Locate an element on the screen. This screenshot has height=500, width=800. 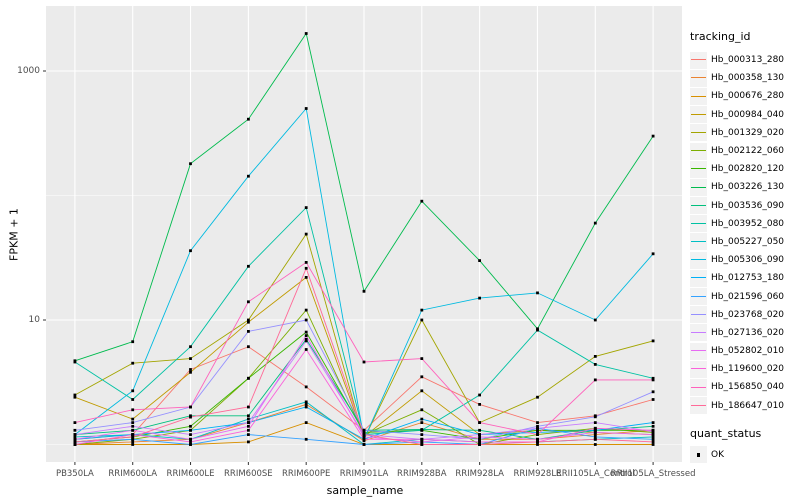
quant-ok-label: OK is located at coordinates (717, 454).